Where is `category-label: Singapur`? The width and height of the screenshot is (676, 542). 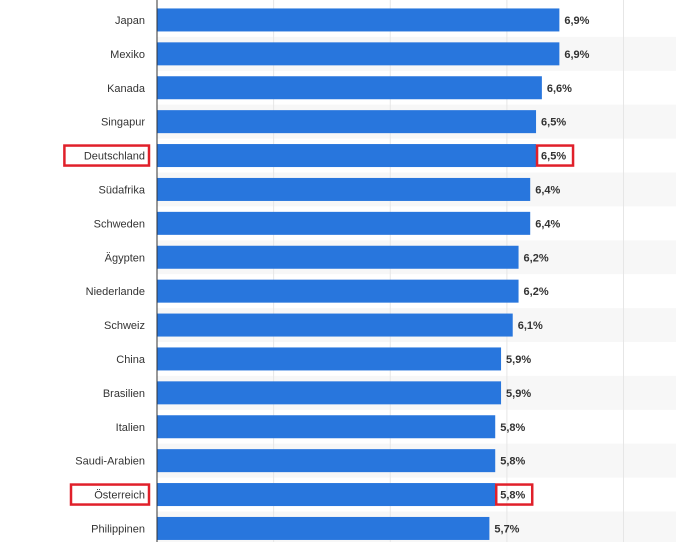
category-label: Singapur is located at coordinates (123, 123).